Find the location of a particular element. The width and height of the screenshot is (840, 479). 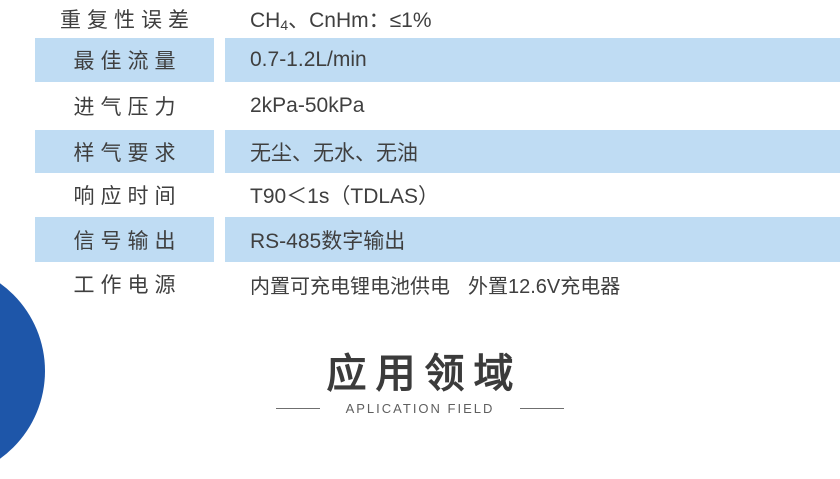

spec-label: 工作电源 is located at coordinates (127, 285).